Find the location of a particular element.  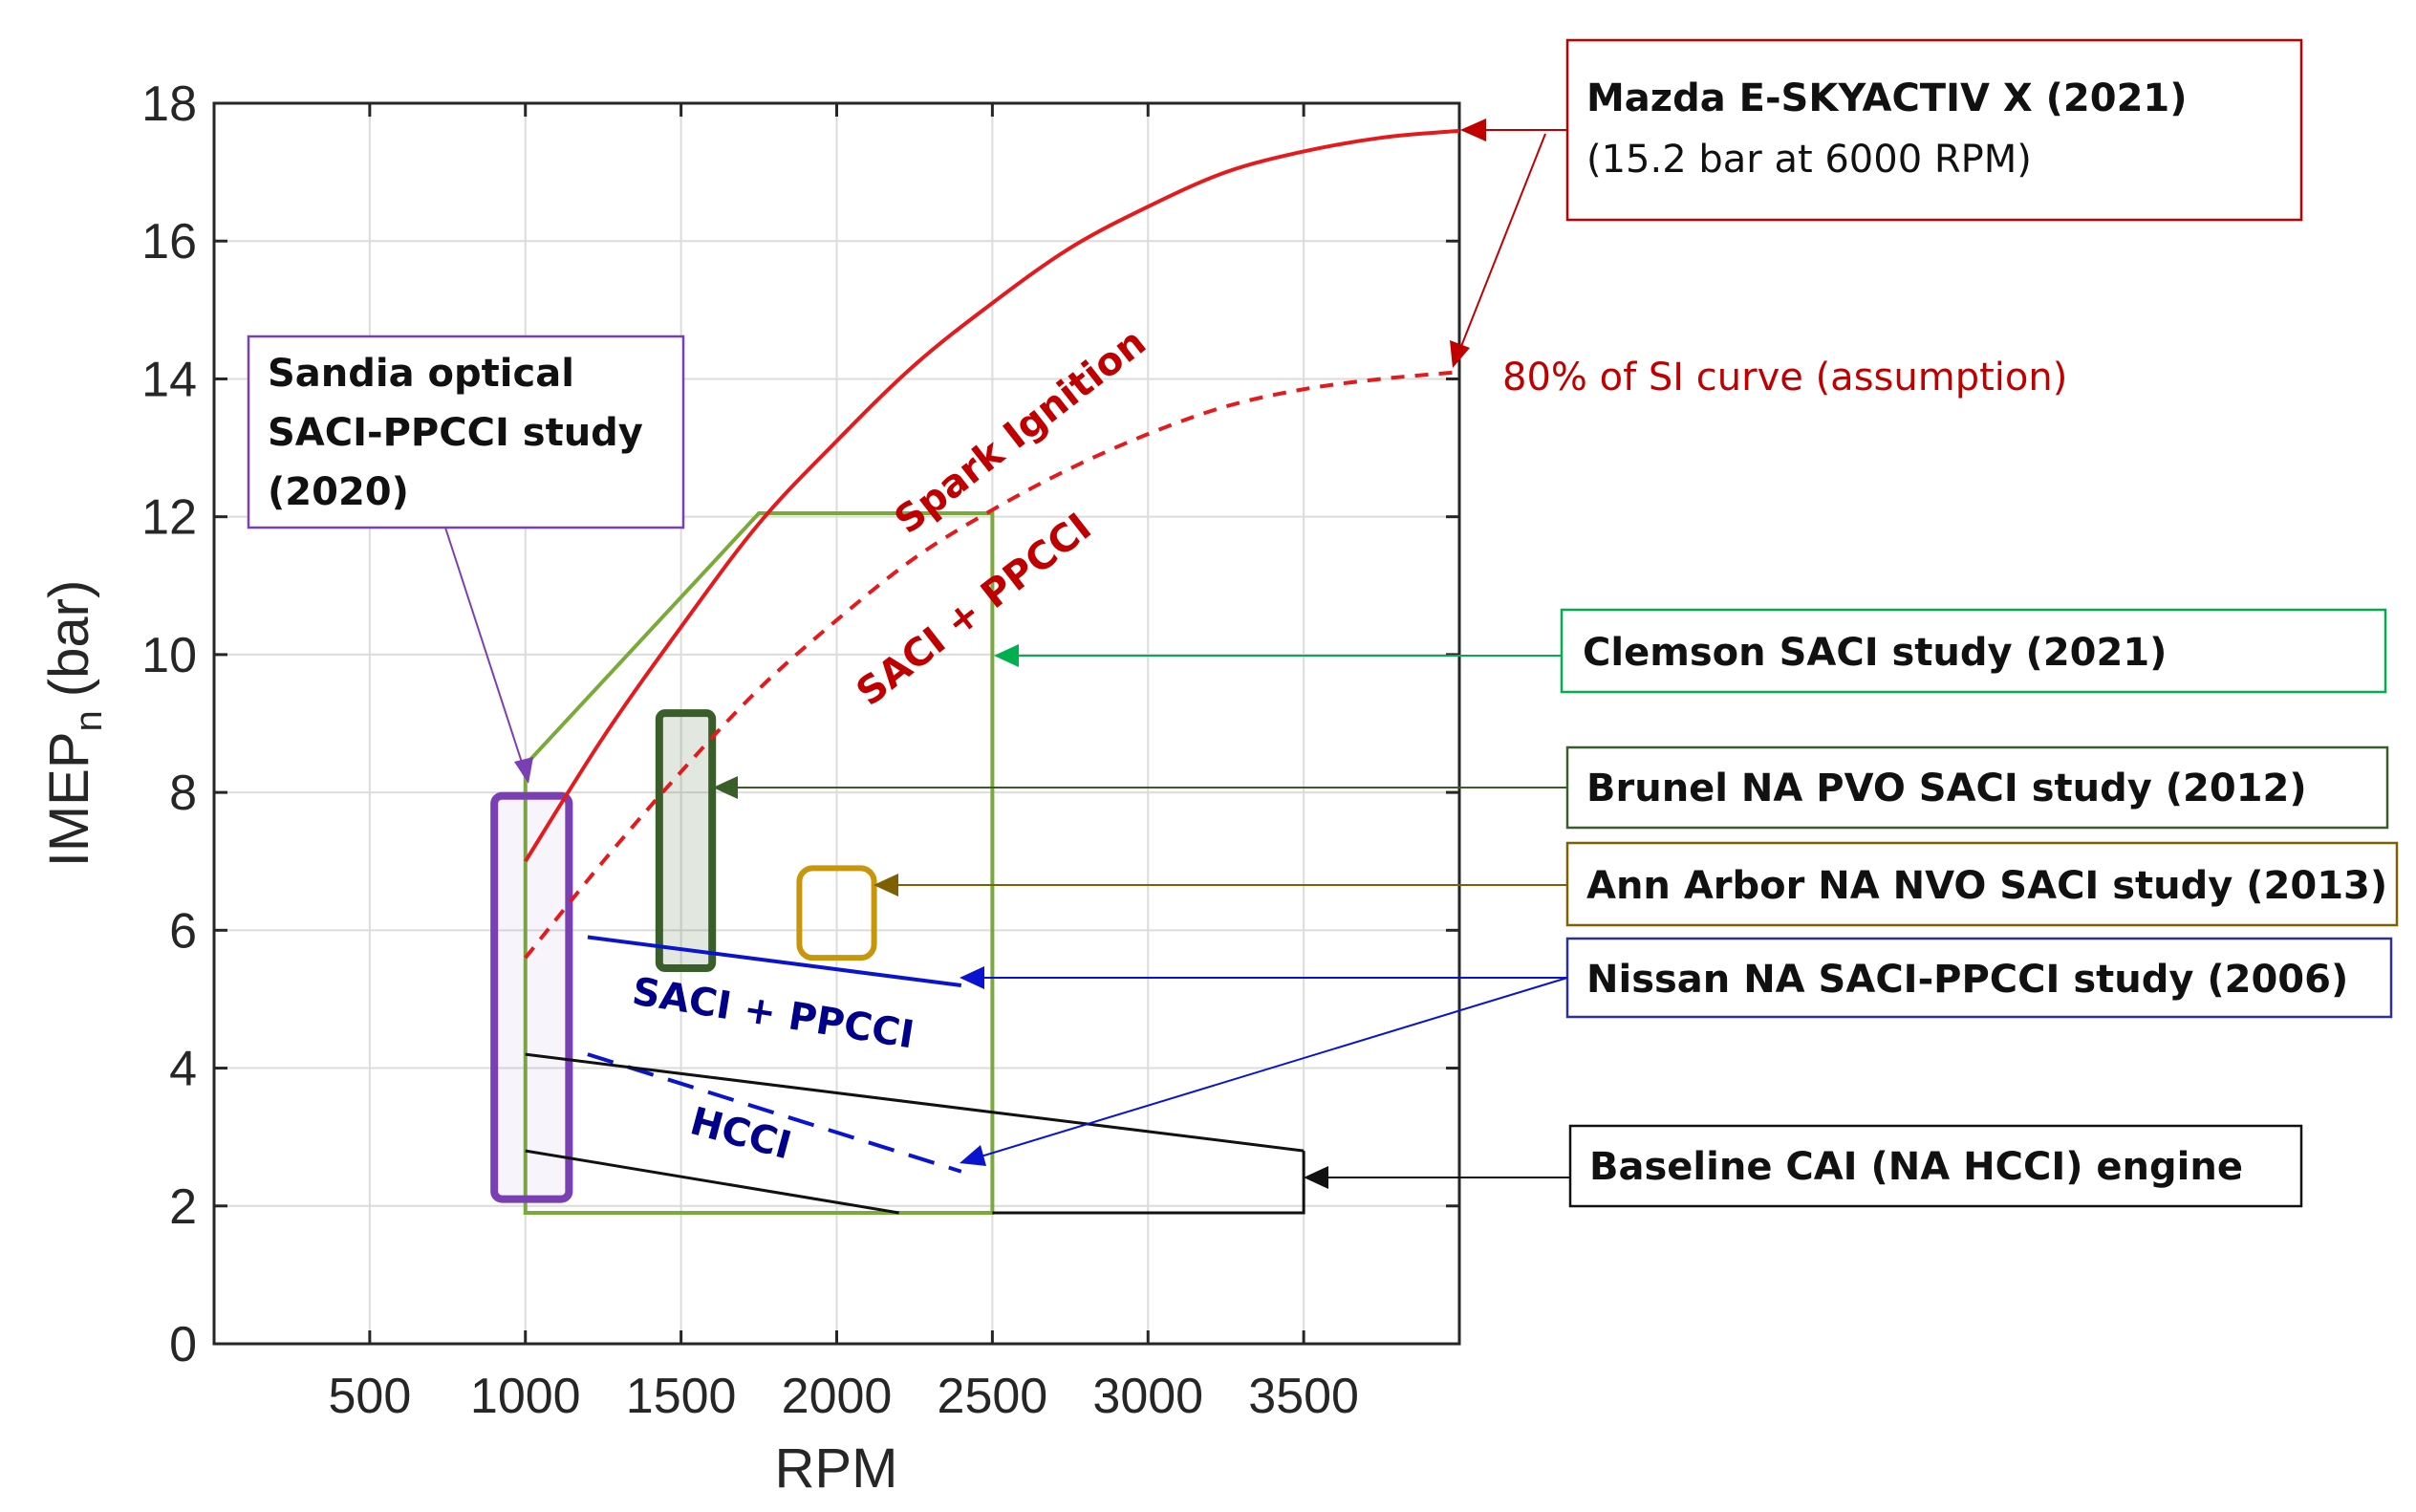

nissan-label: Nissan NA SACI-PPCCI study (2006) is located at coordinates (1967, 980).